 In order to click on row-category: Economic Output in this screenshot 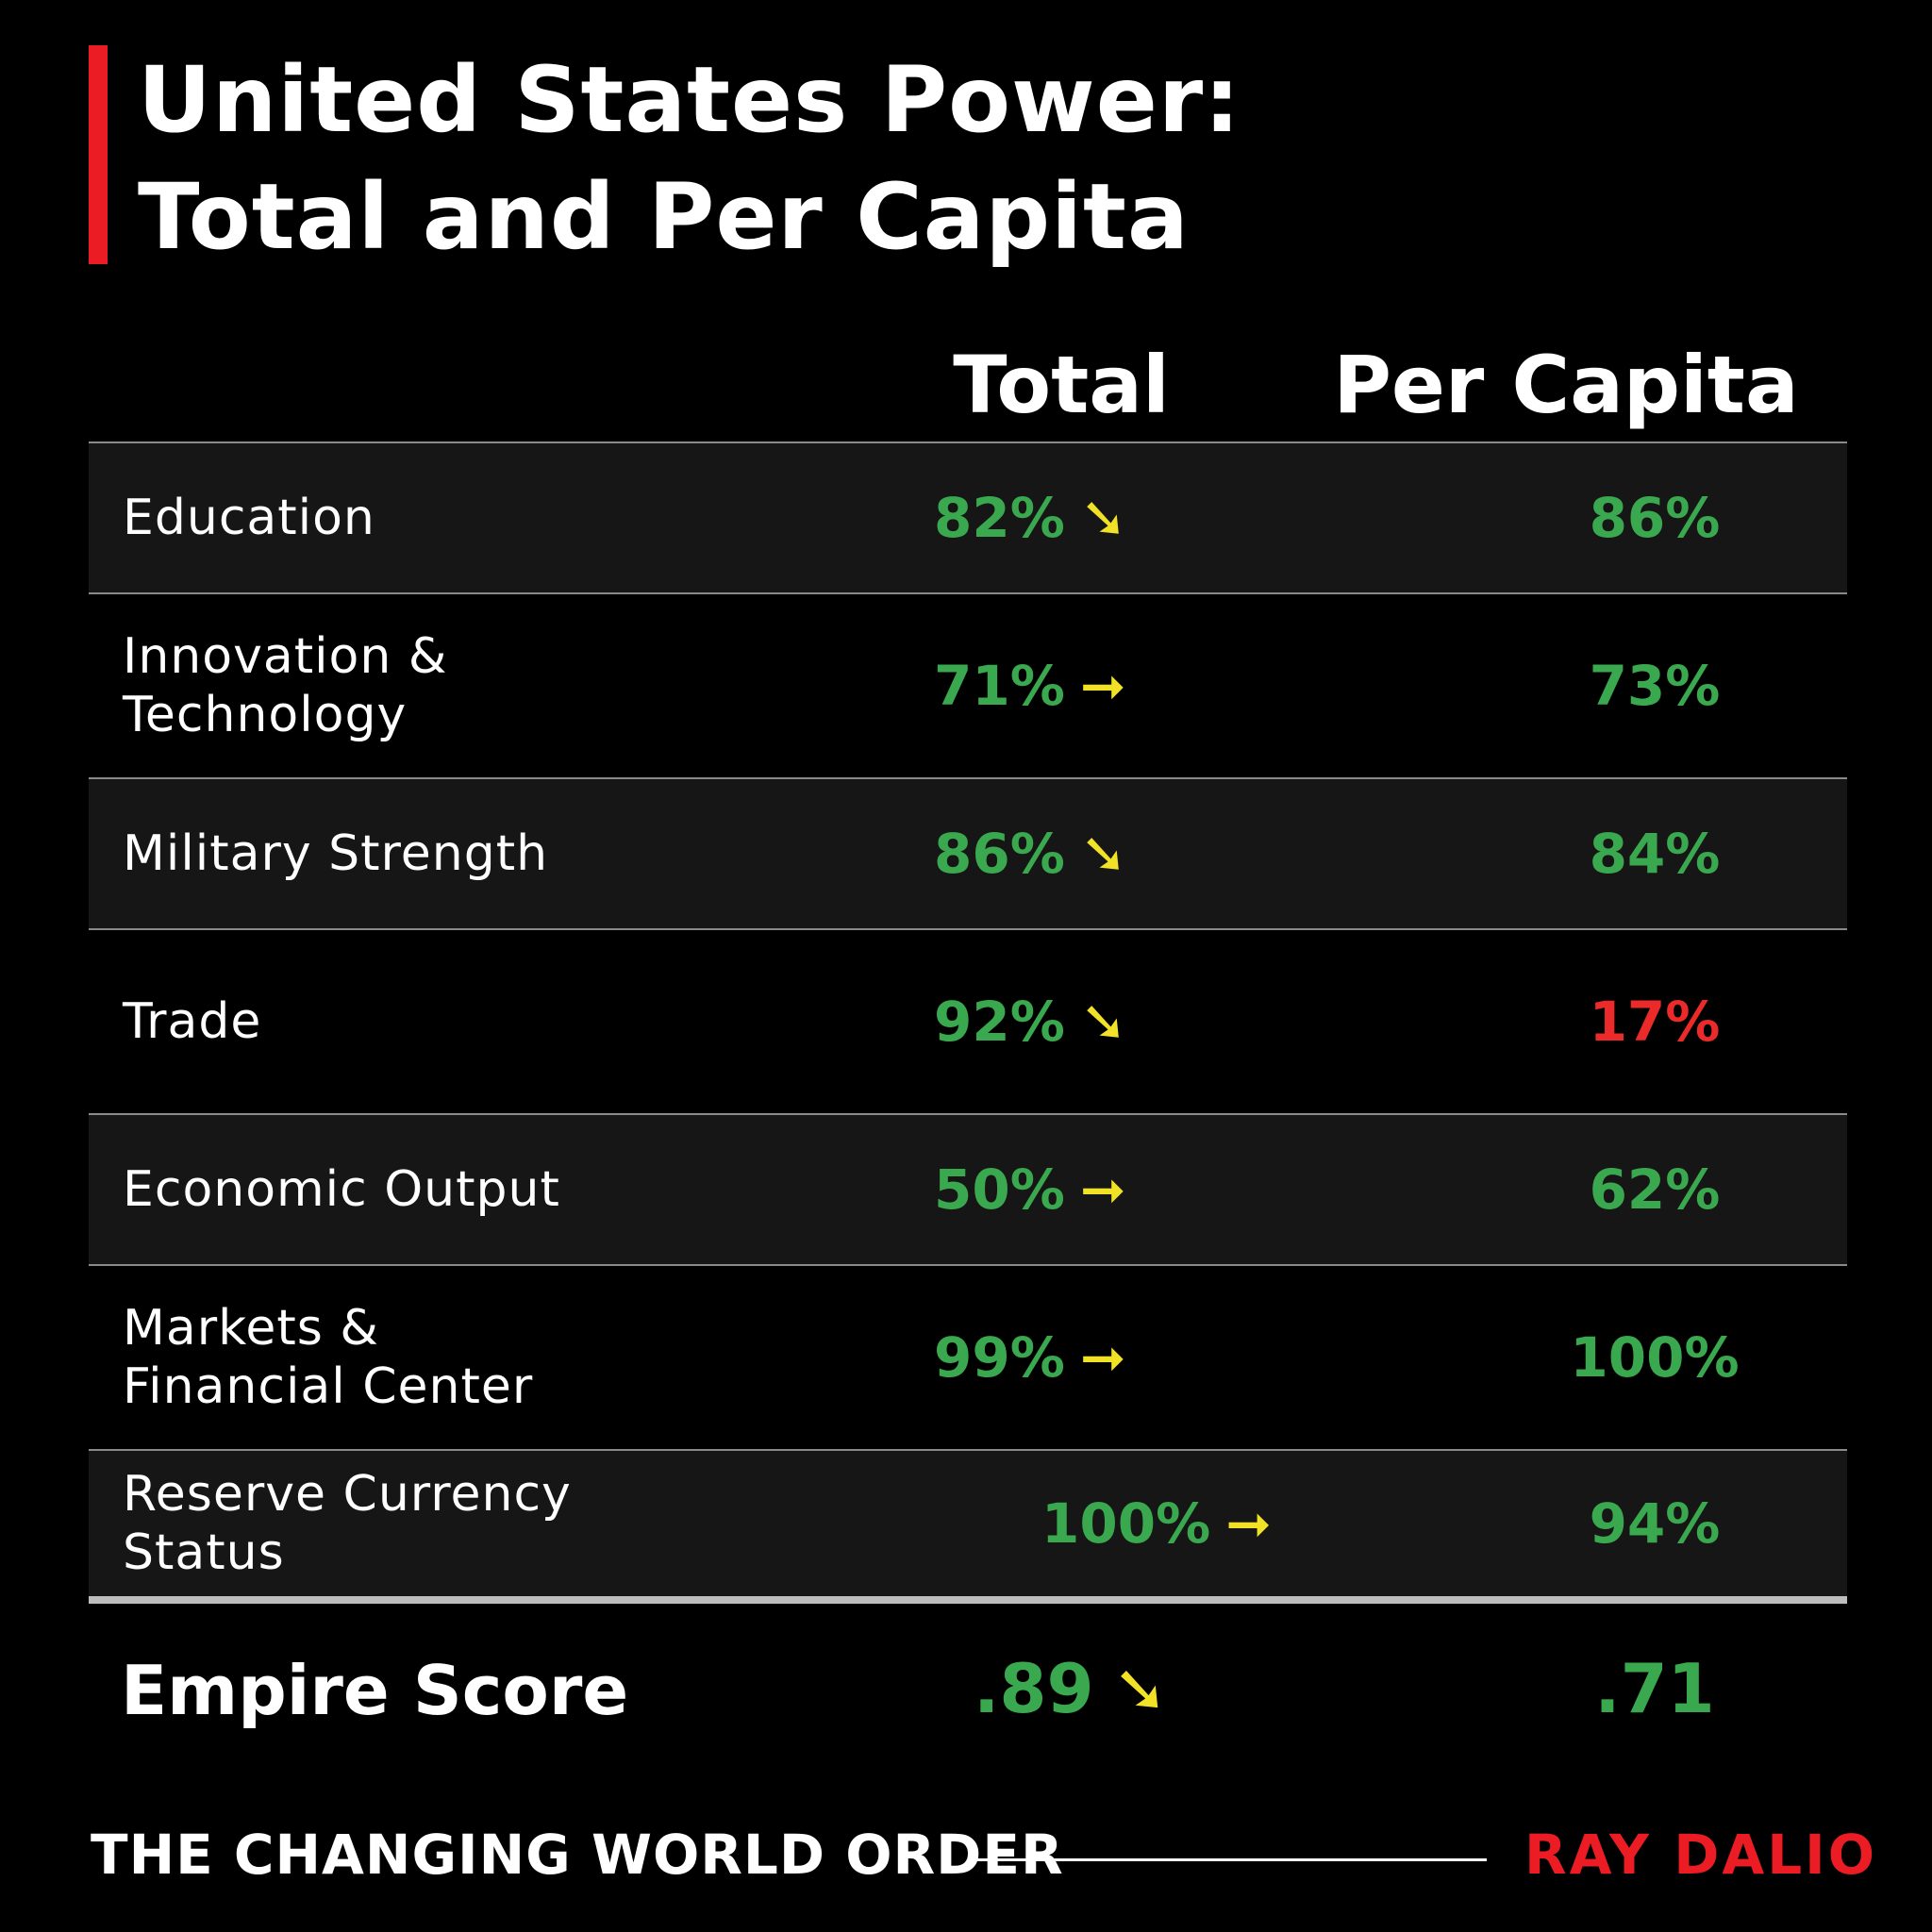, I will do `click(342, 1189)`.